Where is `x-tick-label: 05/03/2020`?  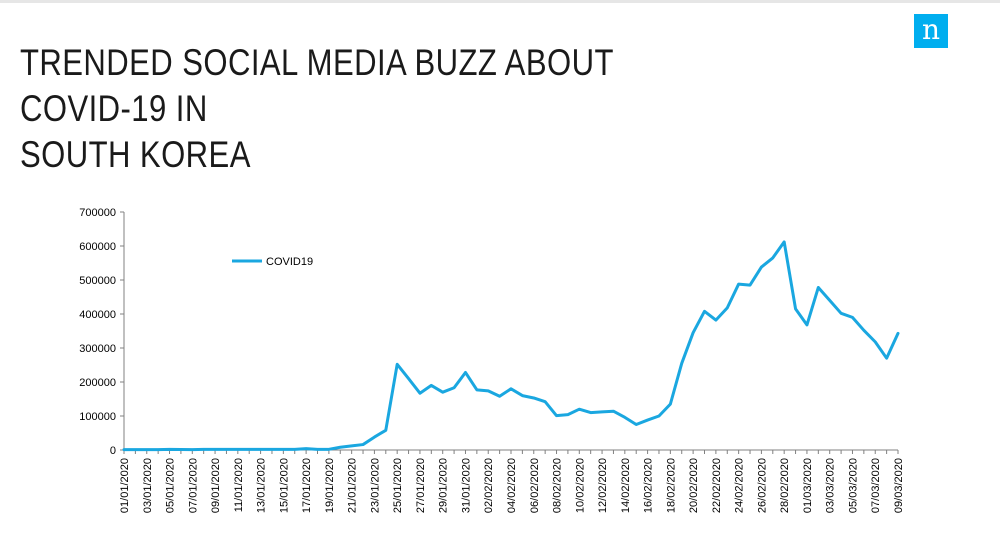
x-tick-label: 05/03/2020 is located at coordinates (853, 485).